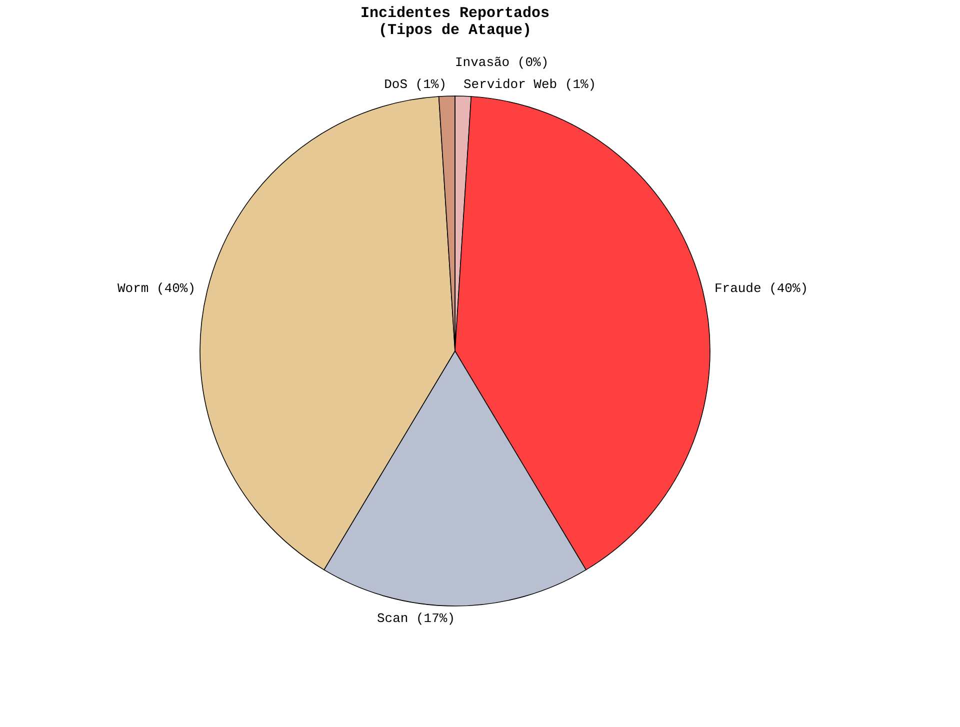  I want to click on slice-label: Fraude (40%), so click(761, 288).